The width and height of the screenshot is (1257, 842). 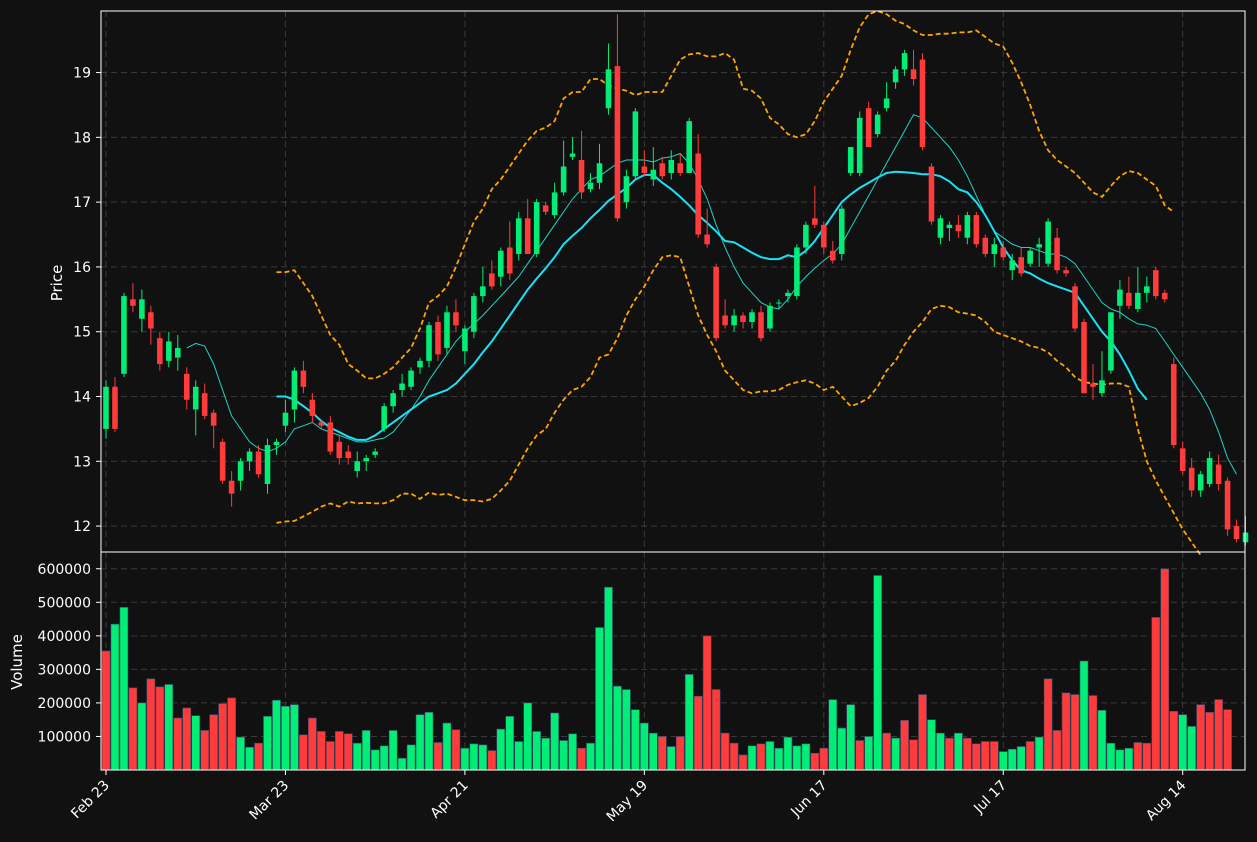 What do you see at coordinates (64, 737) in the screenshot?
I see `volume-tick-label: 100000` at bounding box center [64, 737].